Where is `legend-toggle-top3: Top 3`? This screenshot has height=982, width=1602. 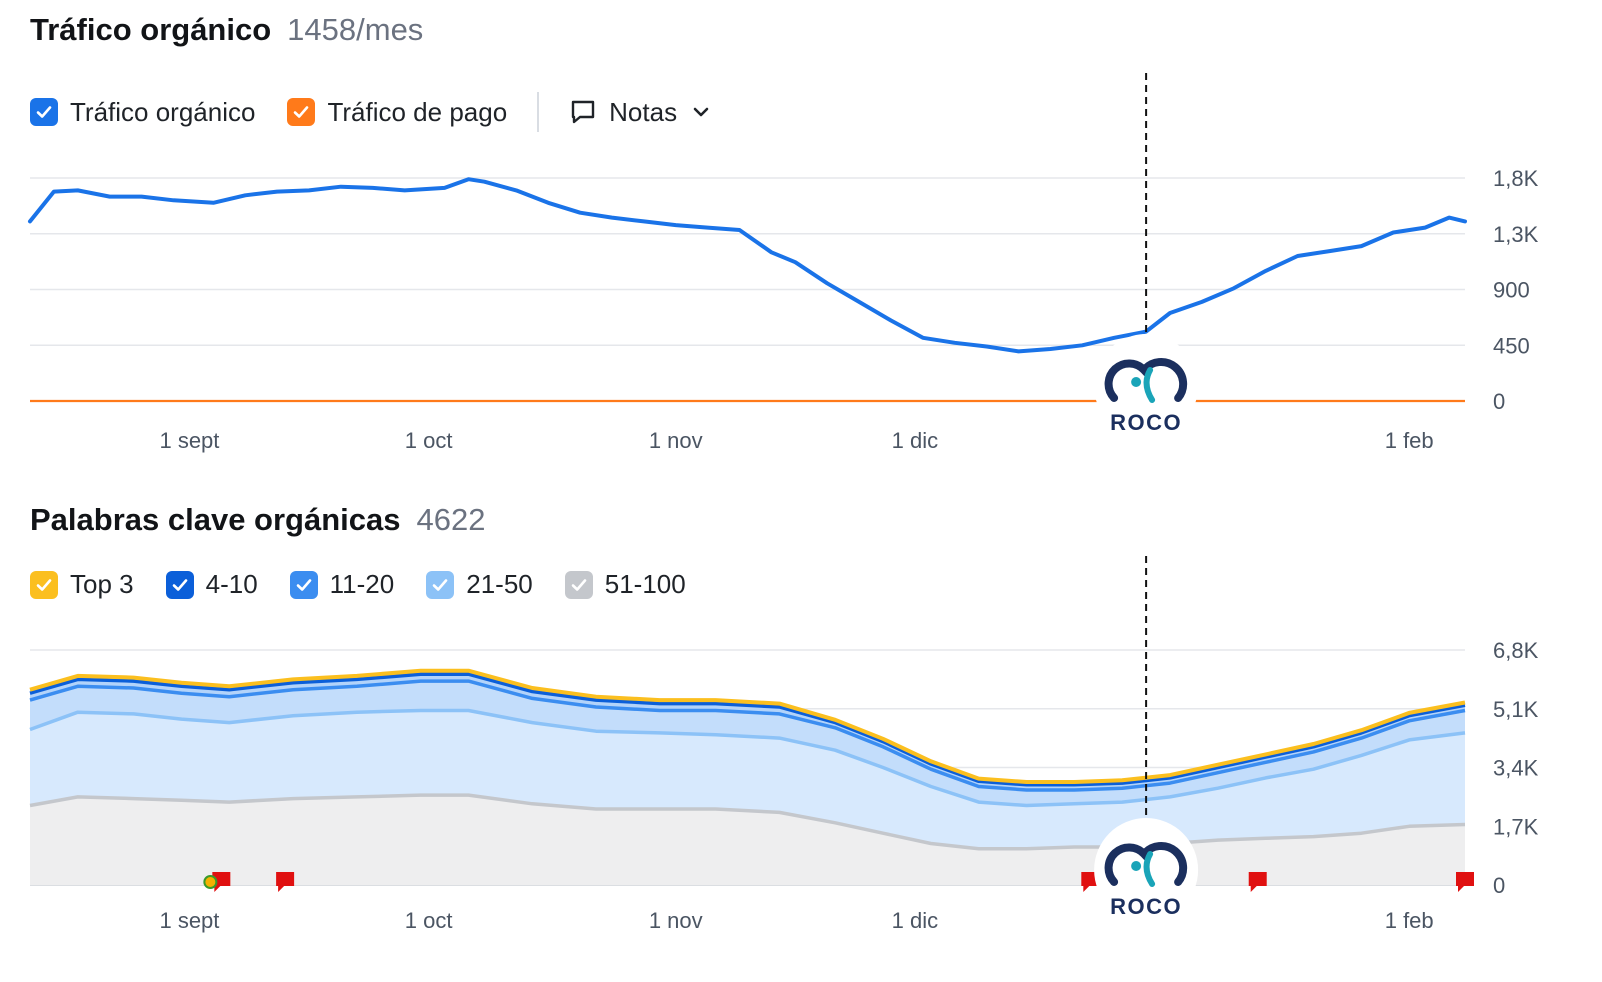 legend-toggle-top3: Top 3 is located at coordinates (82, 584).